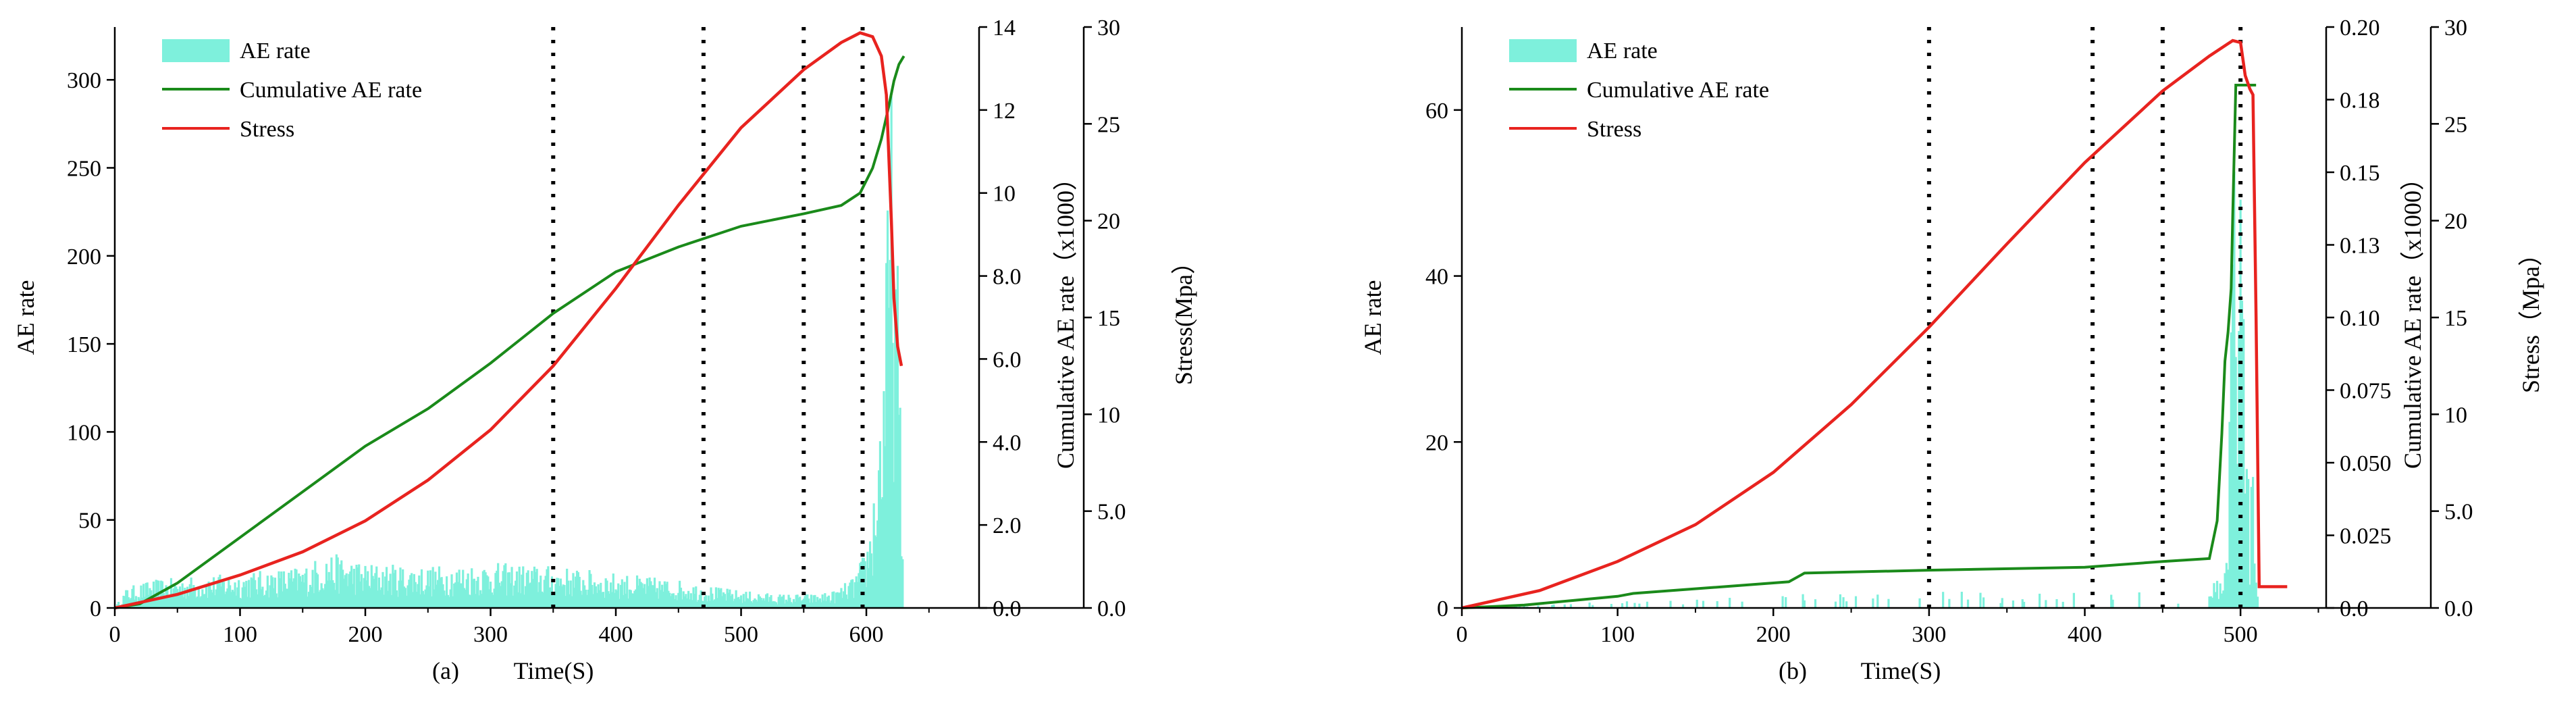  What do you see at coordinates (1614, 129) in the screenshot?
I see `legend-label-stress: Stress` at bounding box center [1614, 129].